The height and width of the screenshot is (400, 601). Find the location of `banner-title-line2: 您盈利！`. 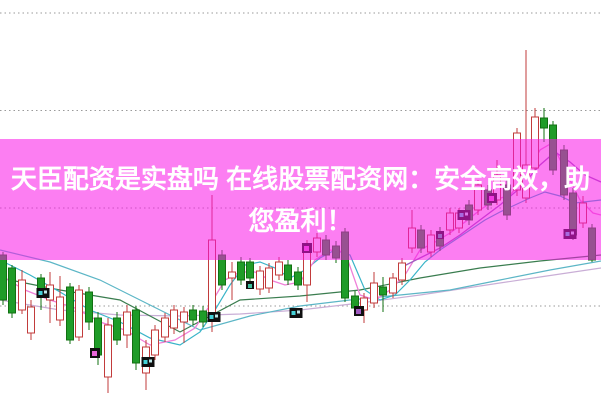

banner-title-line2: 您盈利！ is located at coordinates (300, 220).